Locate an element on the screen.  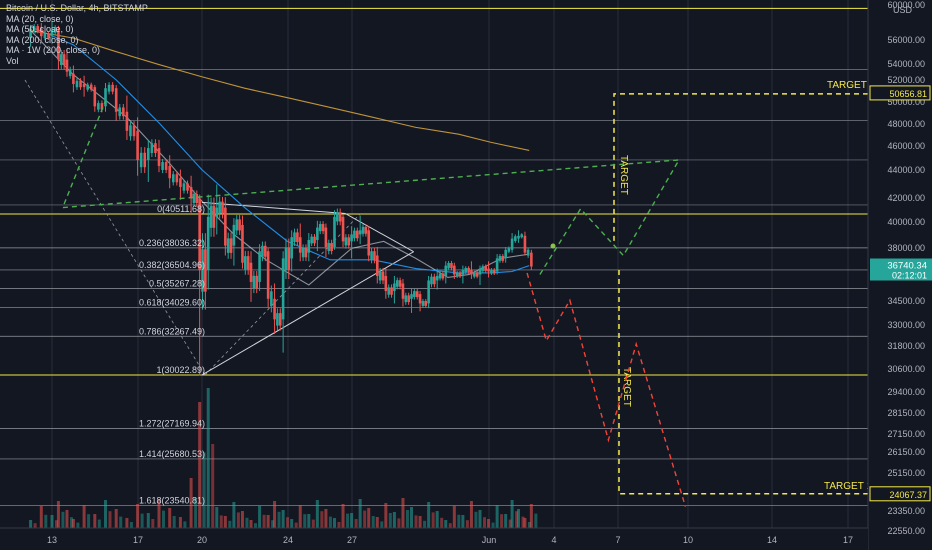
target2-box is located at coordinates (740, 169).